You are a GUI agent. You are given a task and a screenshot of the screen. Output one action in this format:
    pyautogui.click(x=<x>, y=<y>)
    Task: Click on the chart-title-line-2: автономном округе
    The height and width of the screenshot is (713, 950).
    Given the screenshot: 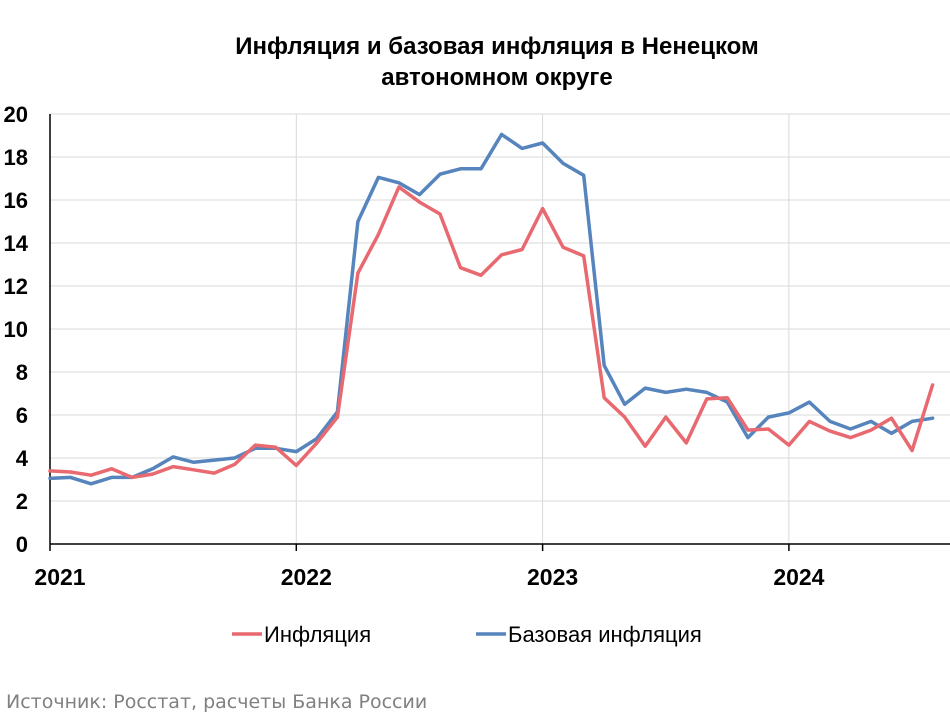 What is the action you would take?
    pyautogui.click(x=496, y=77)
    